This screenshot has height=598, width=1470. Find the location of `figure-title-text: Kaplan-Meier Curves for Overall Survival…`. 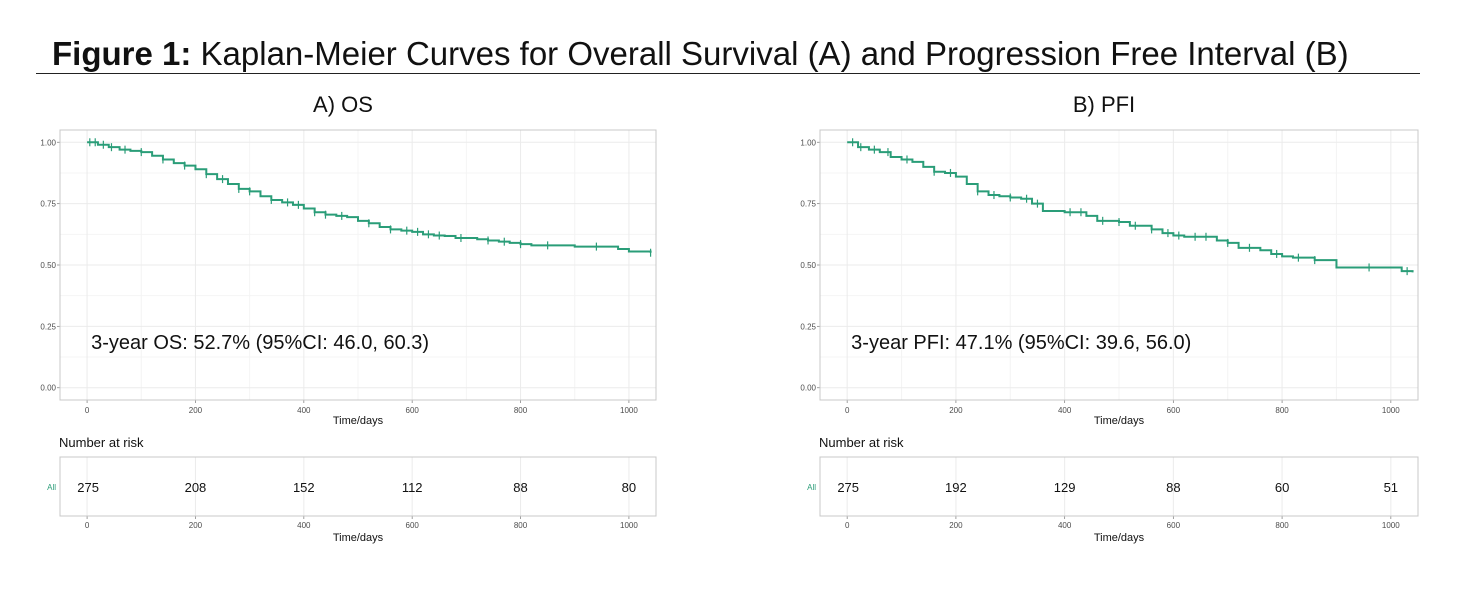

figure-title-text: Kaplan-Meier Curves for Overall Survival… is located at coordinates (770, 53).